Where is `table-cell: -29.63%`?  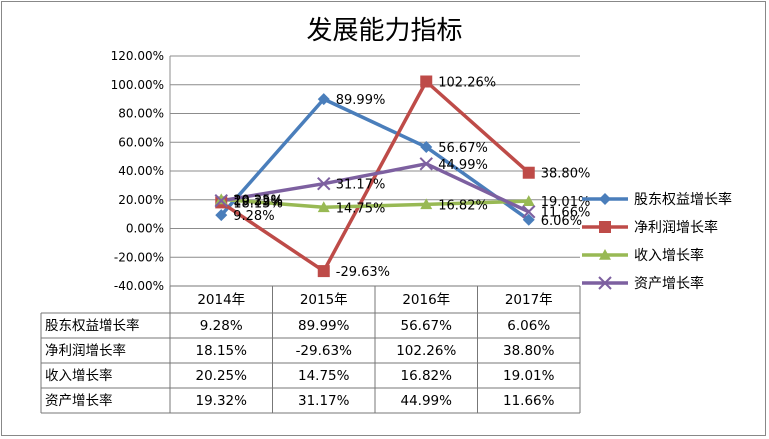
table-cell: -29.63% is located at coordinates (324, 351).